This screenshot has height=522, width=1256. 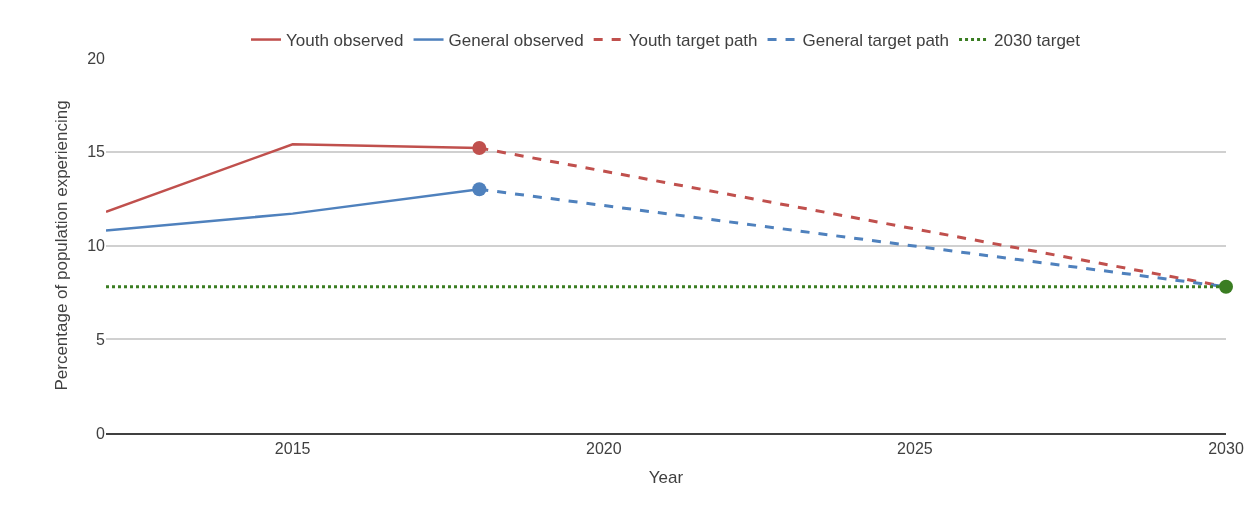 What do you see at coordinates (516, 41) in the screenshot?
I see `legend-label: General observed` at bounding box center [516, 41].